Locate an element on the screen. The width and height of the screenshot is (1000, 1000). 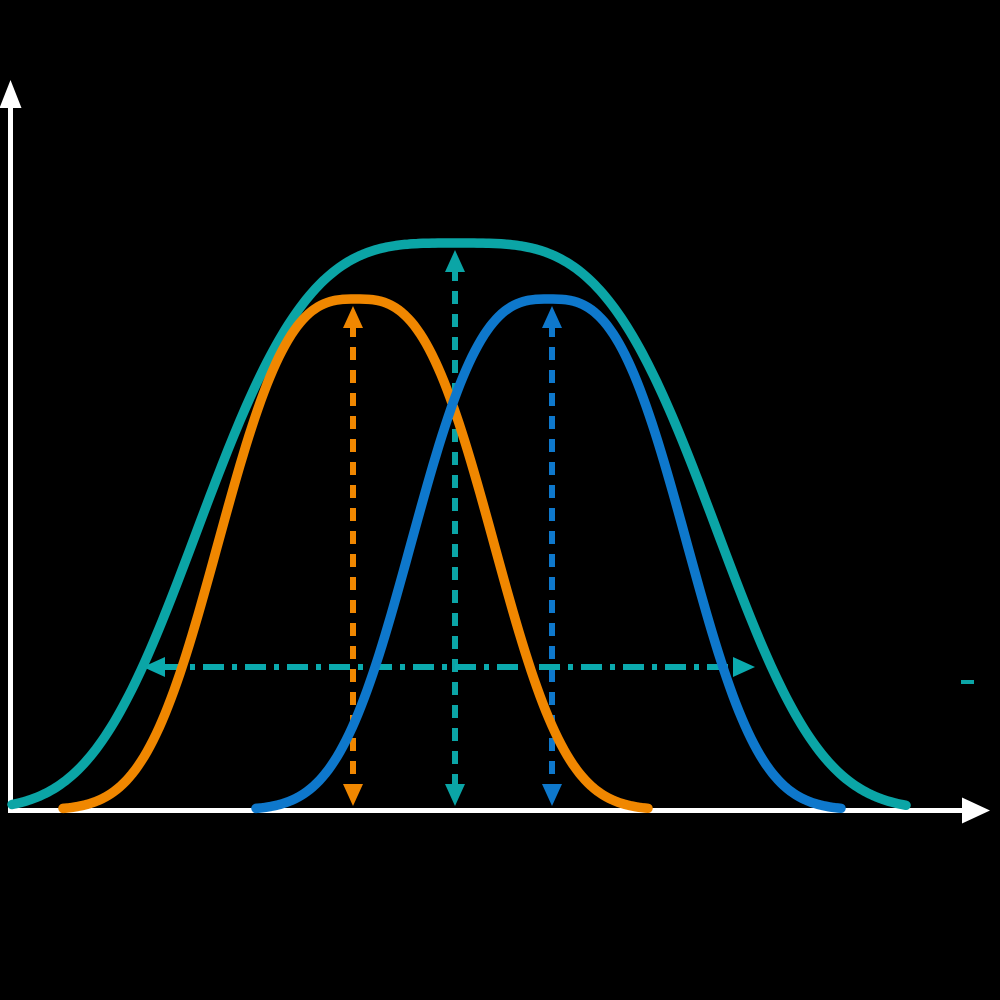
y-axis-arrowhead-icon is located at coordinates (11, 94).